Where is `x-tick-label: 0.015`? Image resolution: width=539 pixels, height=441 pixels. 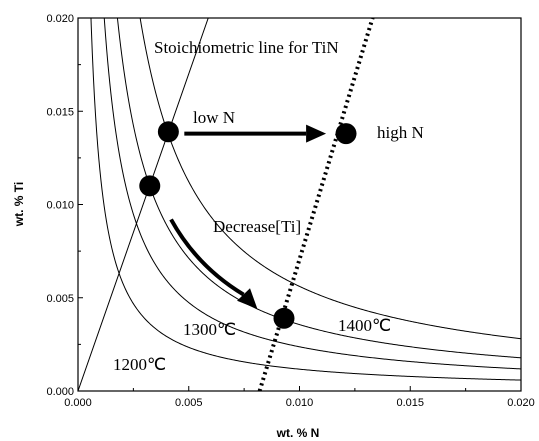
x-tick-label: 0.015 is located at coordinates (410, 403).